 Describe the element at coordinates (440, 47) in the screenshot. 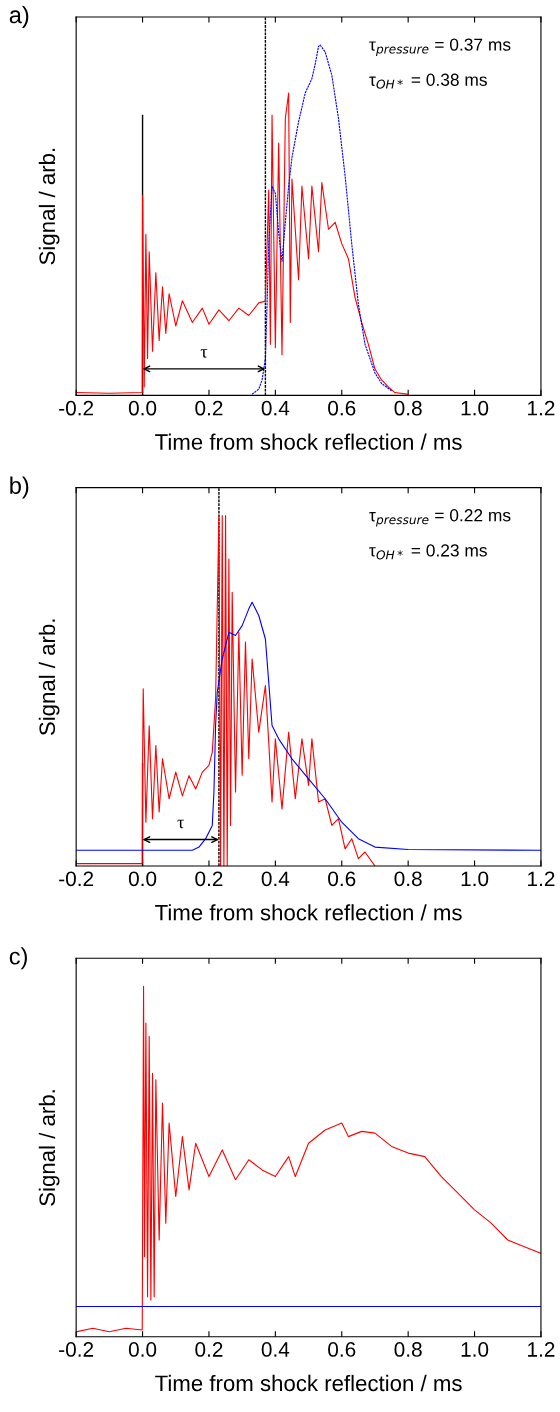

I see `annotation: τ$_{pressure}$ = 0.37 ms` at that location.